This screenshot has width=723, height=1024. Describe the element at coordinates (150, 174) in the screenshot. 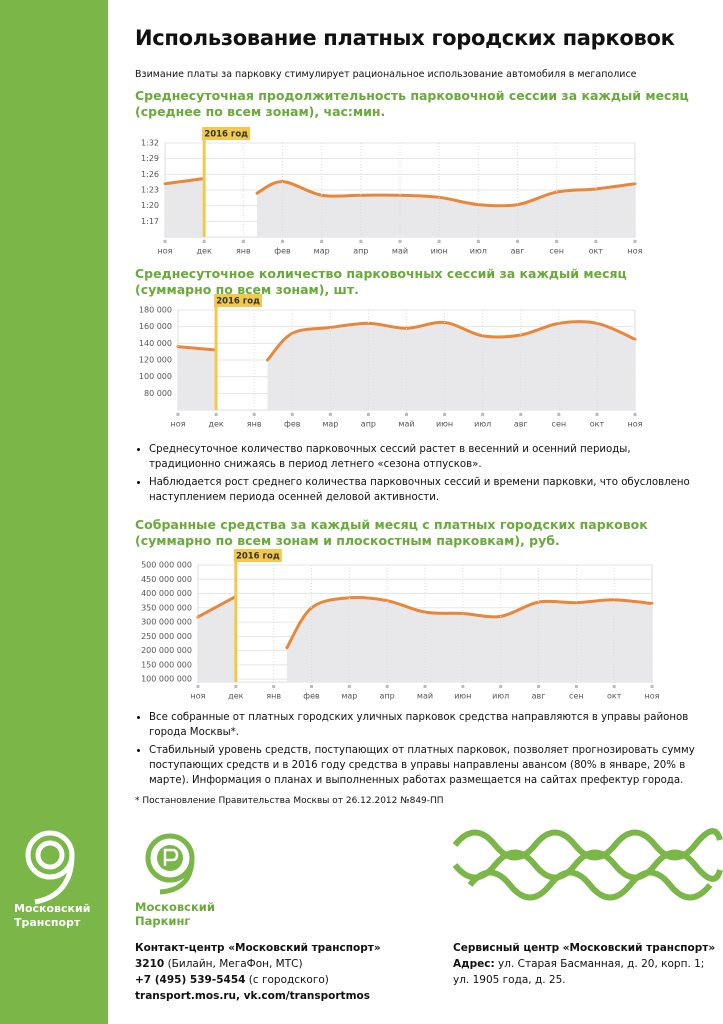

I see `y-tick-label: 1:26` at that location.